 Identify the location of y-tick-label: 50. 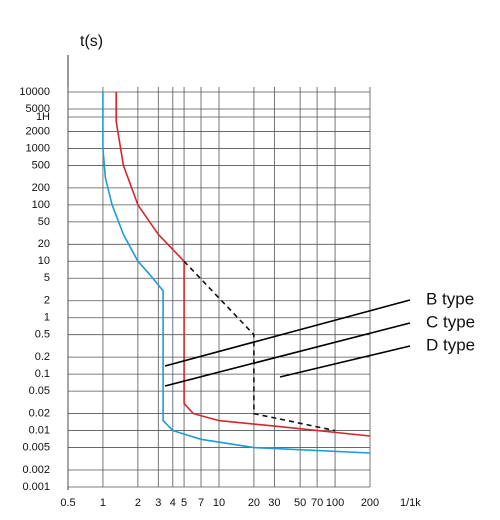
(44, 222).